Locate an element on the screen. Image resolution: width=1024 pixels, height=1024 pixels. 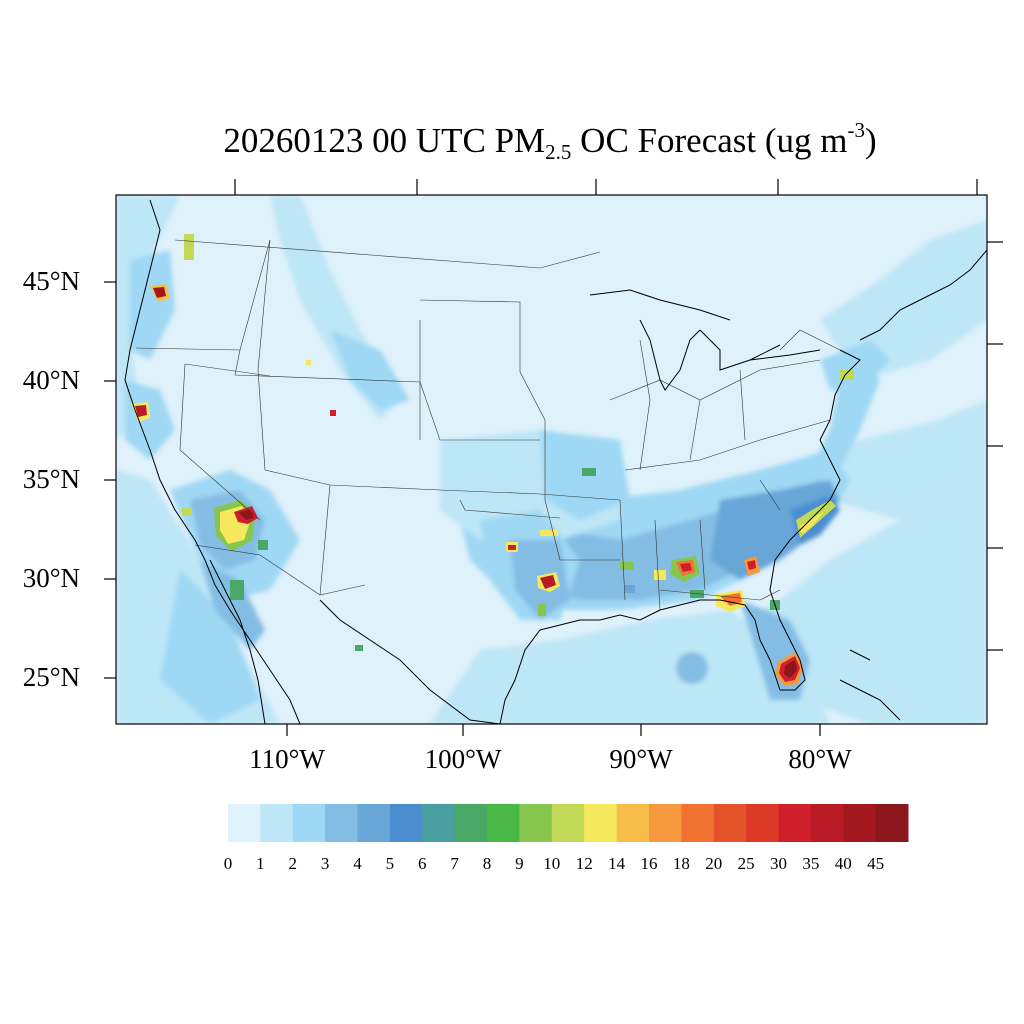
colorbar-tick-label: 4 is located at coordinates (357, 863).